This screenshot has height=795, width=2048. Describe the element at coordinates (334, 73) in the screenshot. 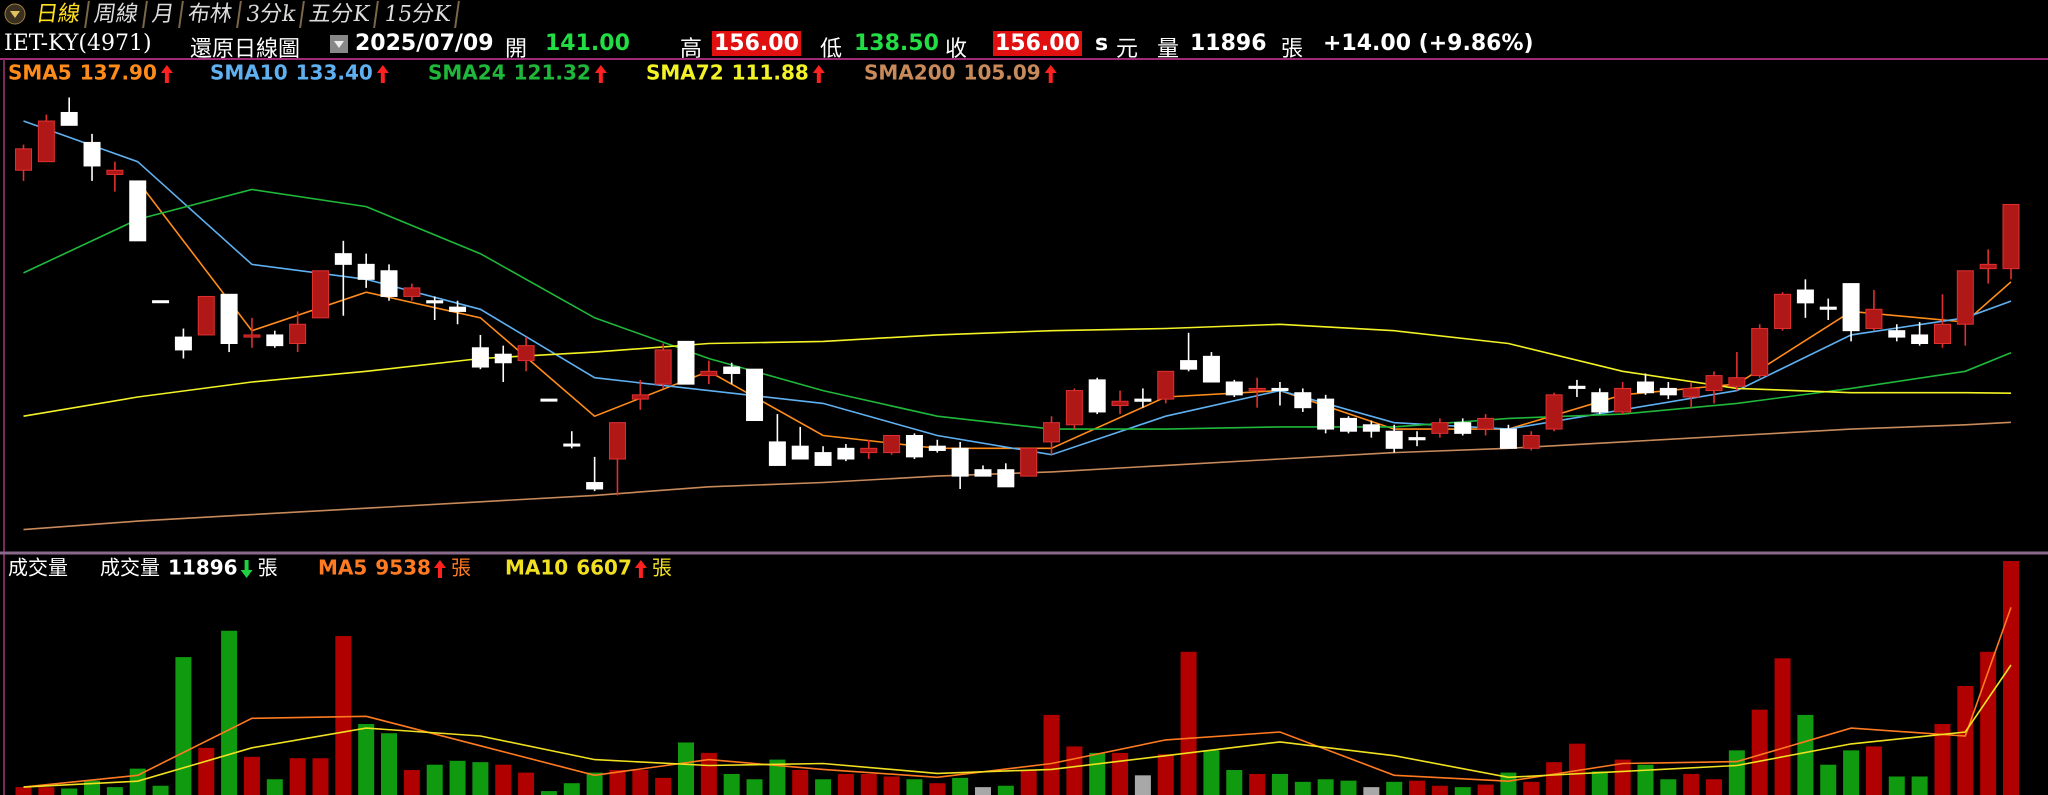

I see `legend-value: 133.40` at that location.